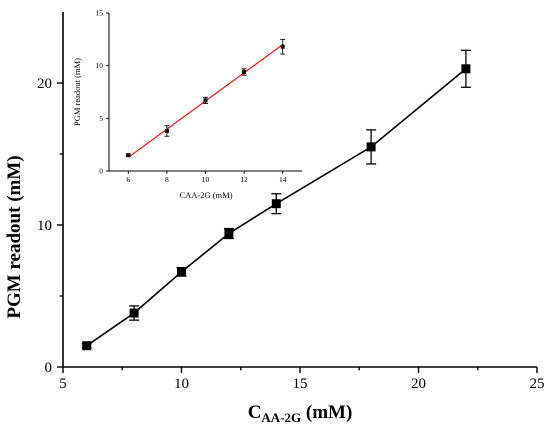 This screenshot has width=550, height=432. I want to click on inset-y-tick-label: 10, so click(100, 65).